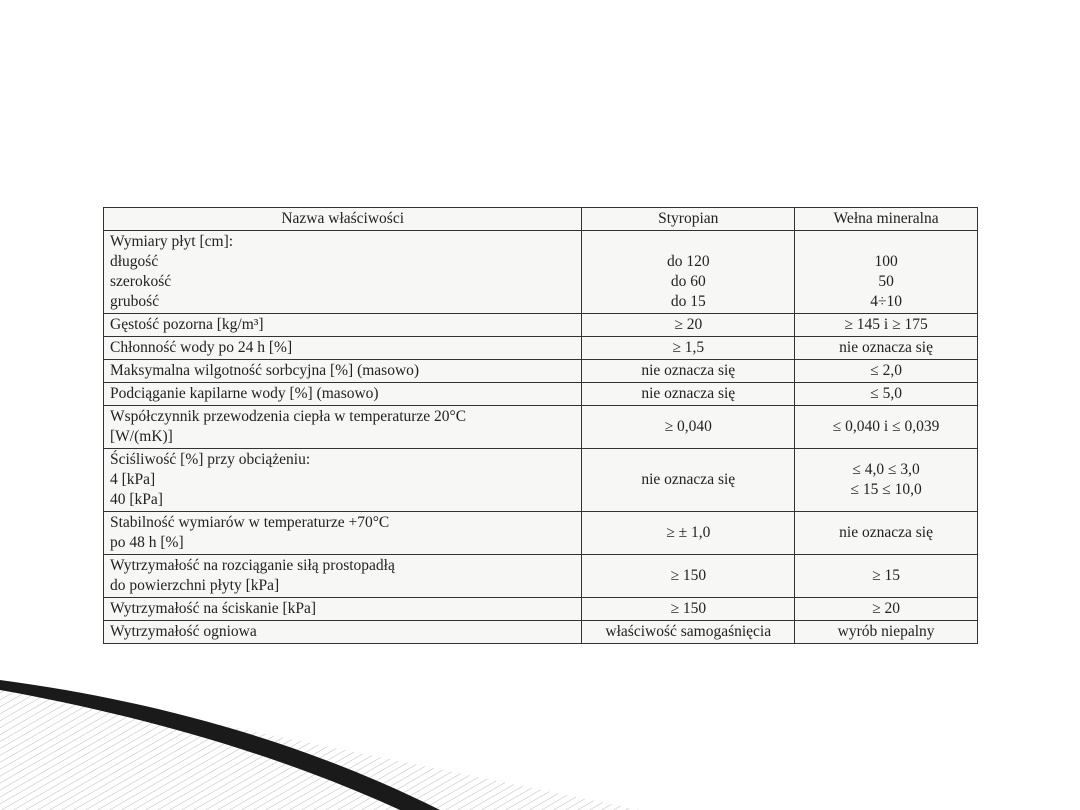 The width and height of the screenshot is (1080, 810). What do you see at coordinates (886, 301) in the screenshot?
I see `dim-value: 4÷10` at bounding box center [886, 301].